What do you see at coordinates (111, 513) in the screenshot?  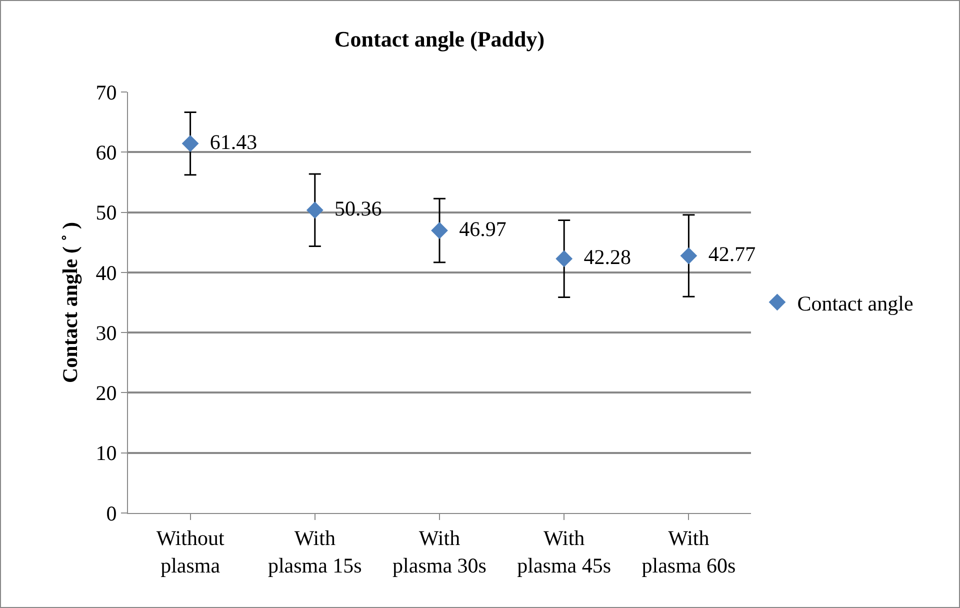 I see `y-tick-label: 0` at bounding box center [111, 513].